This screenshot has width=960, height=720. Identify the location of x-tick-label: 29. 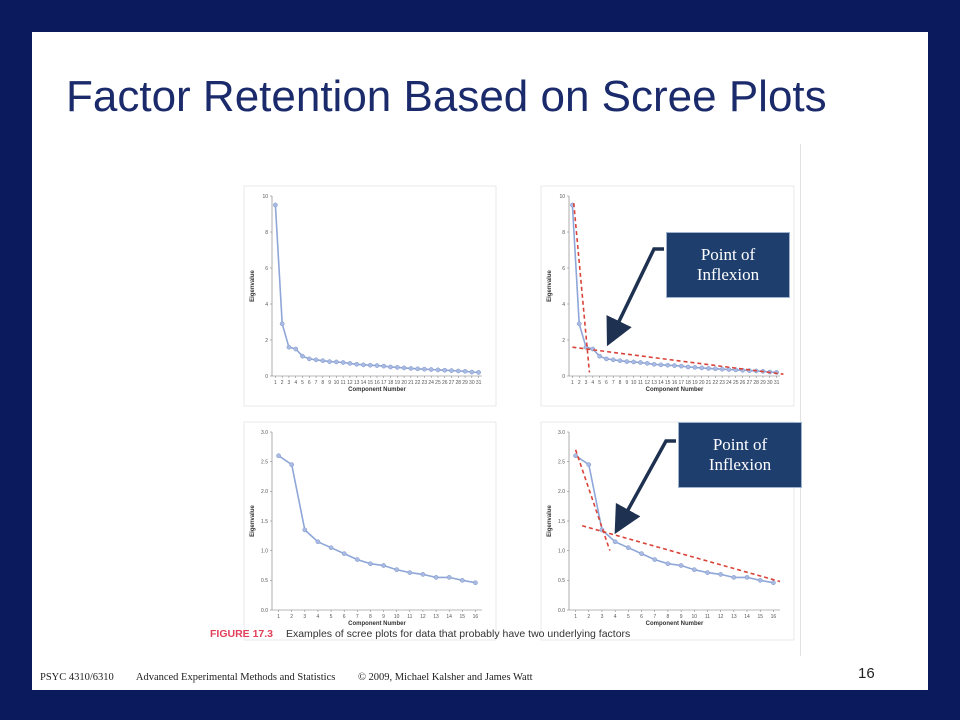
(465, 383).